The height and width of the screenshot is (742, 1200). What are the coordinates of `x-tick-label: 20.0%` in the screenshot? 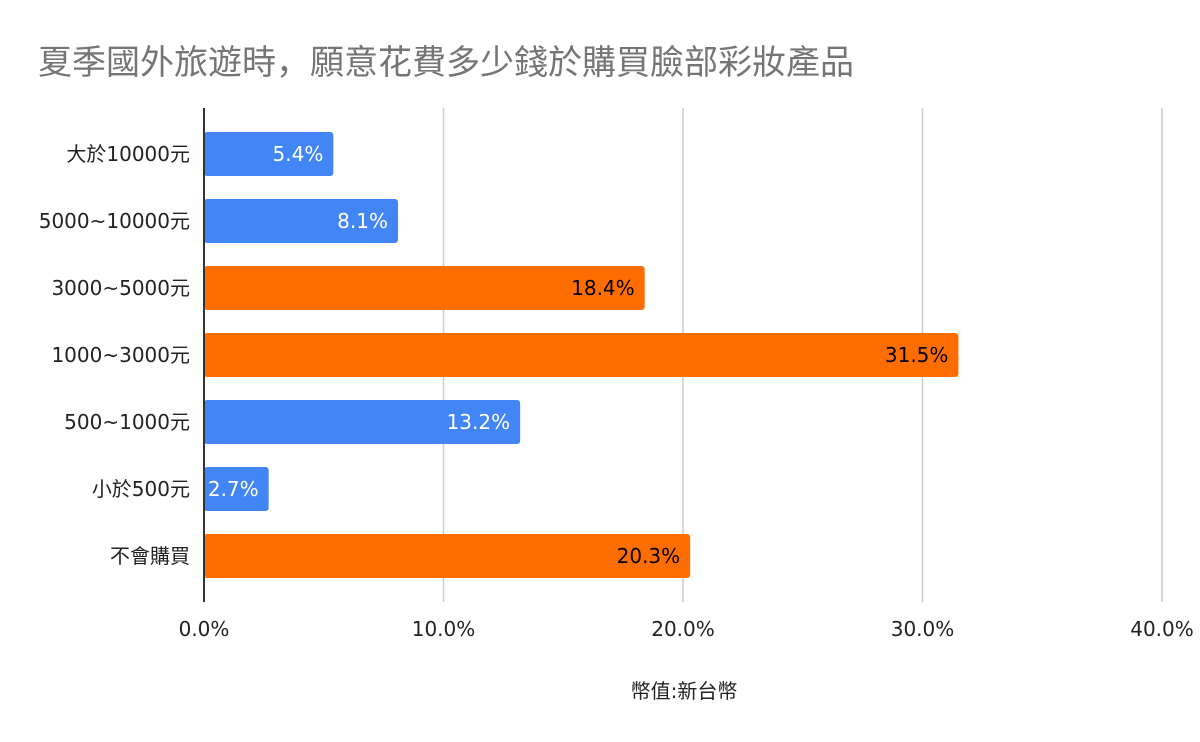 It's located at (683, 629).